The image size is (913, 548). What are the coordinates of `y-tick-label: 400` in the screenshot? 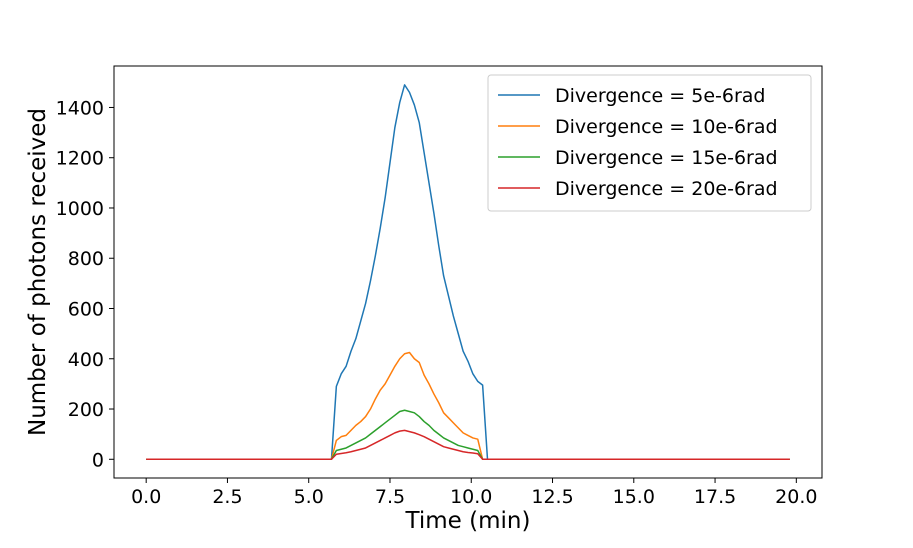 It's located at (86, 360).